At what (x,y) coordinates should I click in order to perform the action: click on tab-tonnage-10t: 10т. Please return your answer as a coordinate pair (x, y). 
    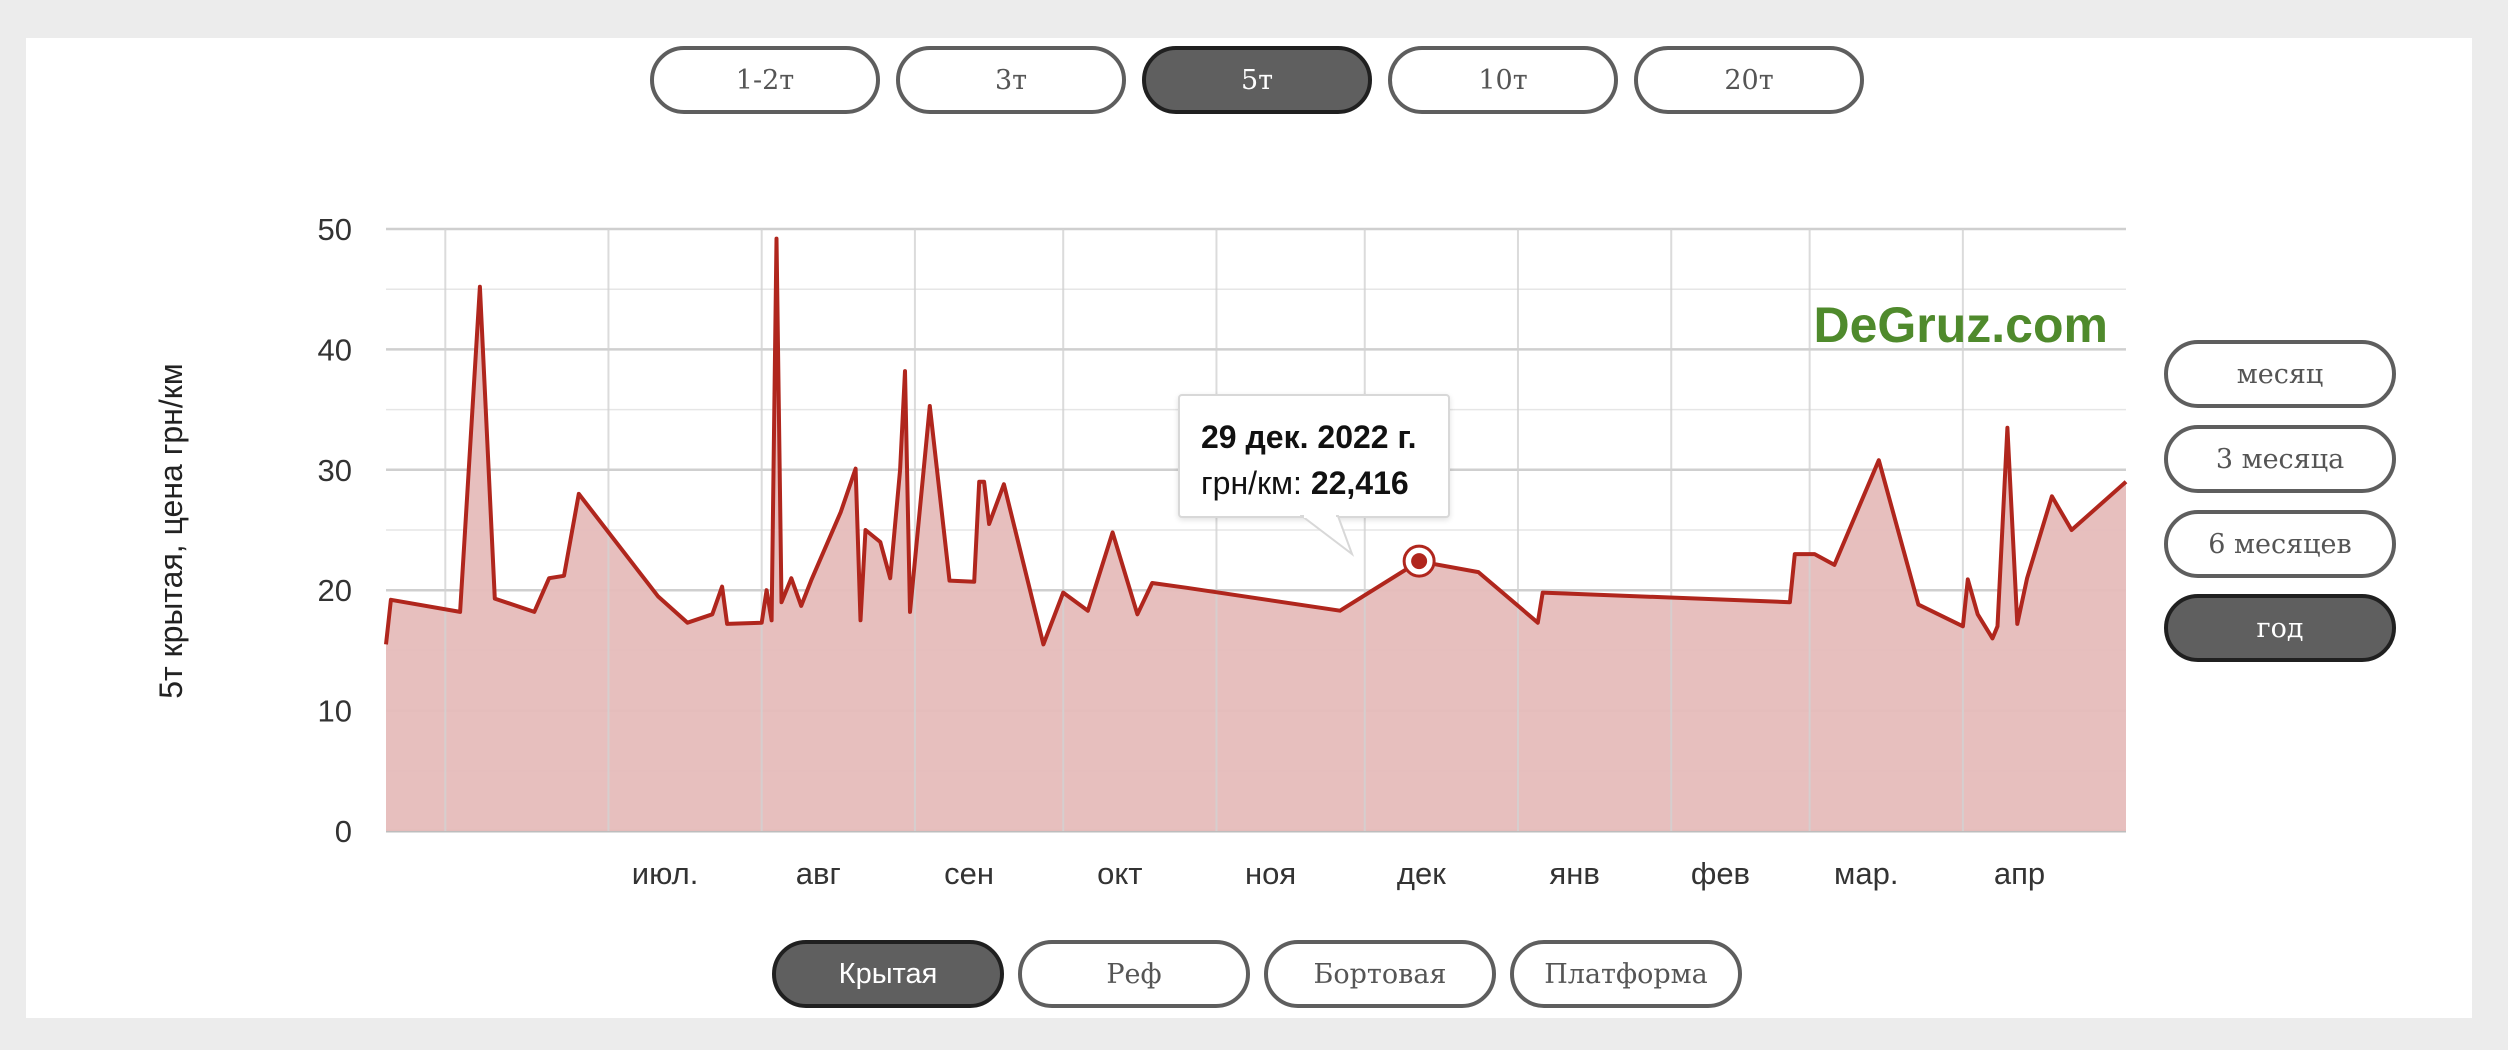
    Looking at the image, I should click on (1503, 80).